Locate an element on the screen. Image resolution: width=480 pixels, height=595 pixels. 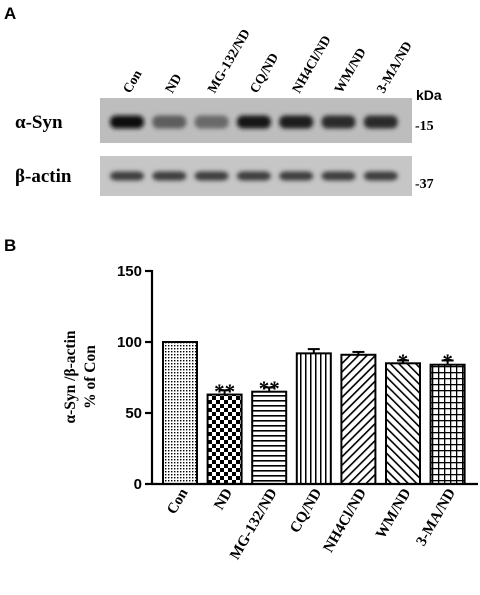
band-beta-actin-cq-nd is located at coordinates (253, 176).